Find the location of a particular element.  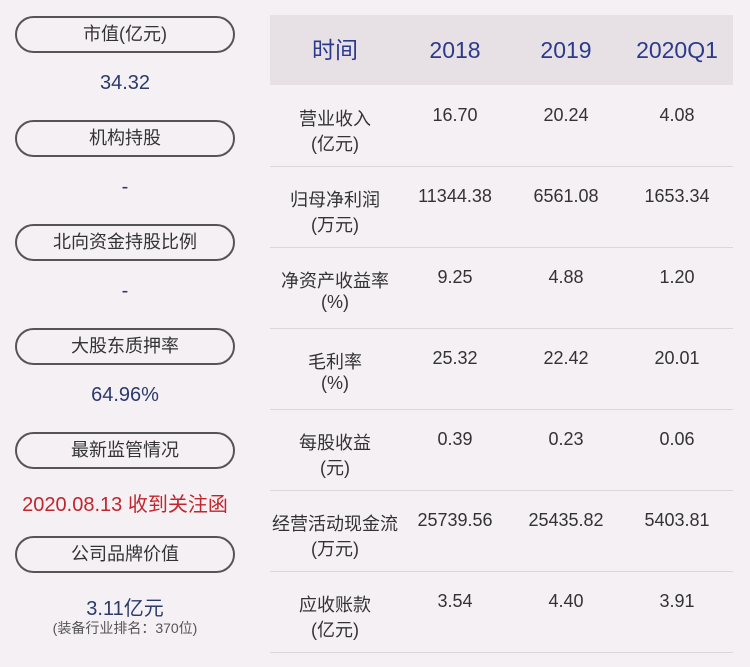

row-name: 每股收益 is located at coordinates (335, 443).